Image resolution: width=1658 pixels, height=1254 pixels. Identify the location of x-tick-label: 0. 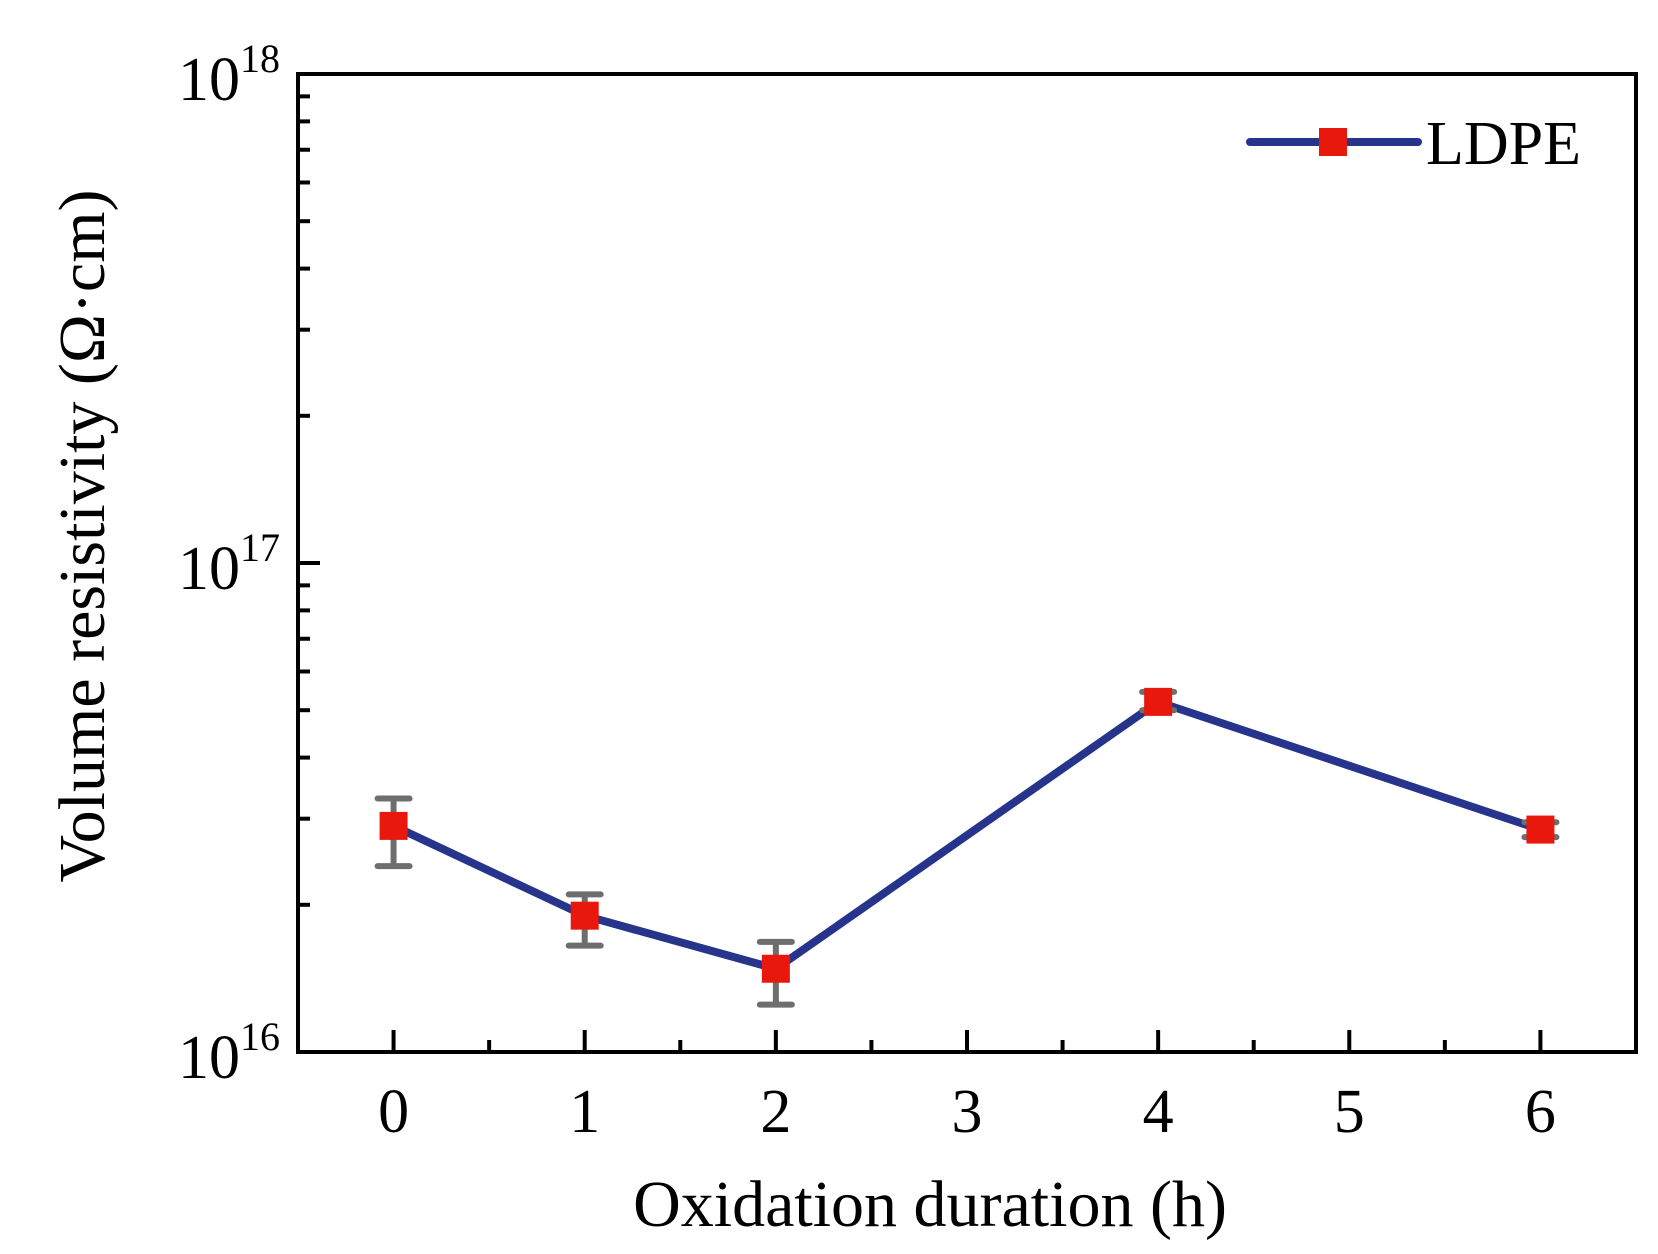
(393, 1112).